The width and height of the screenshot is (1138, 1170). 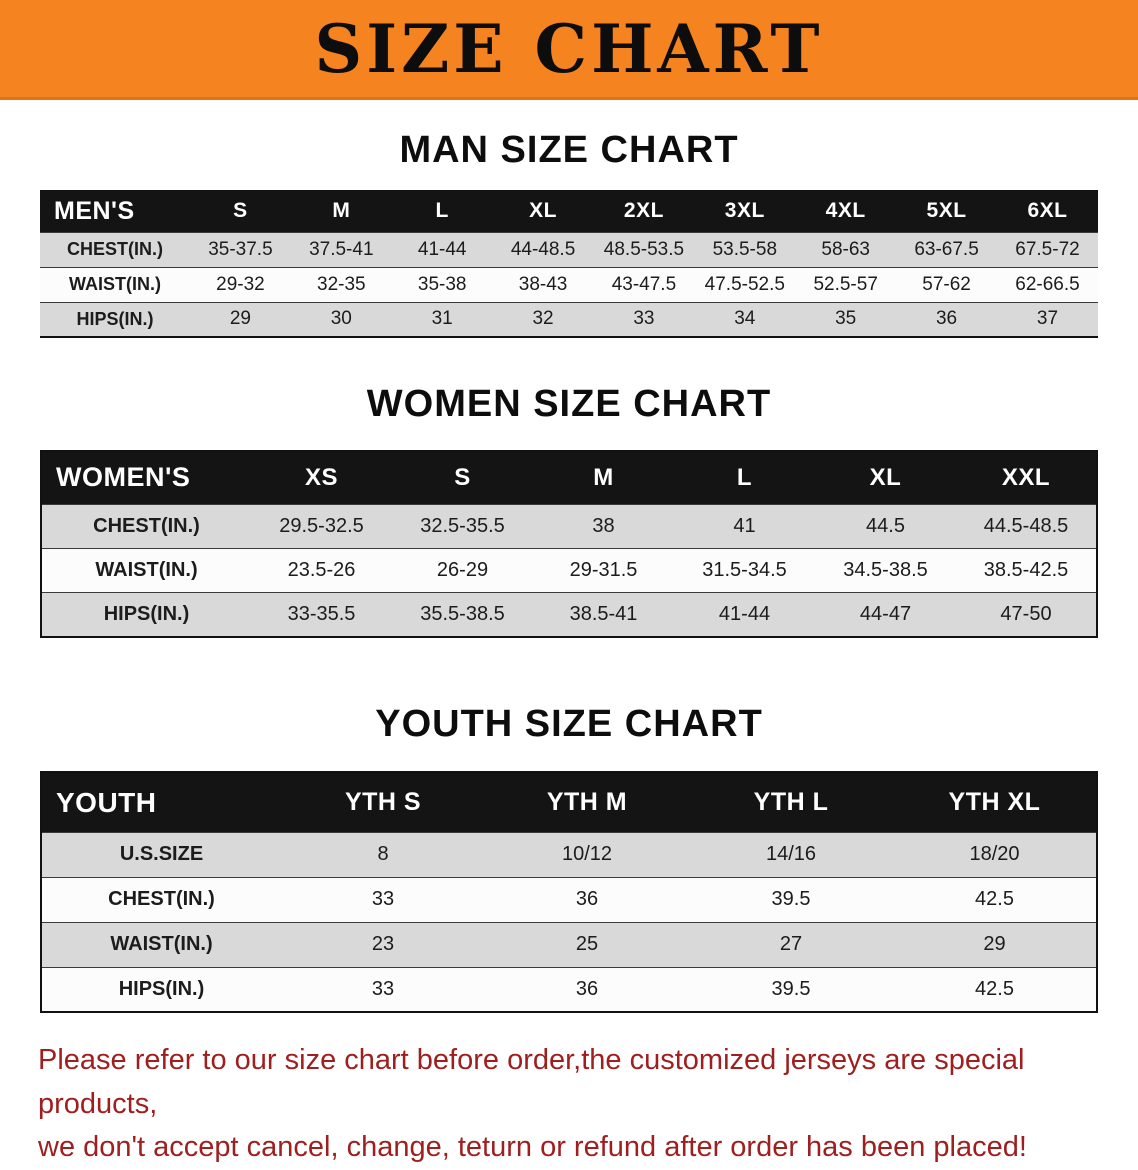 I want to click on measurement-row: HIPS(IN.) 29 30 31 32 33 34 35 36 37, so click(x=569, y=319).